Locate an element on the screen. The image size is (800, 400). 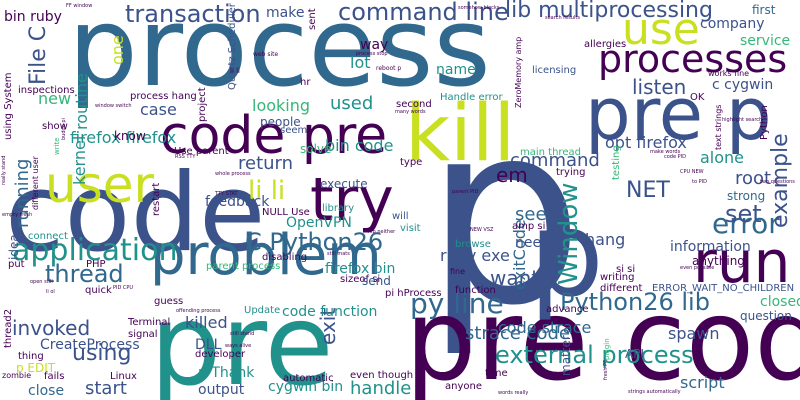
word-advance: advance is located at coordinates (567, 309).